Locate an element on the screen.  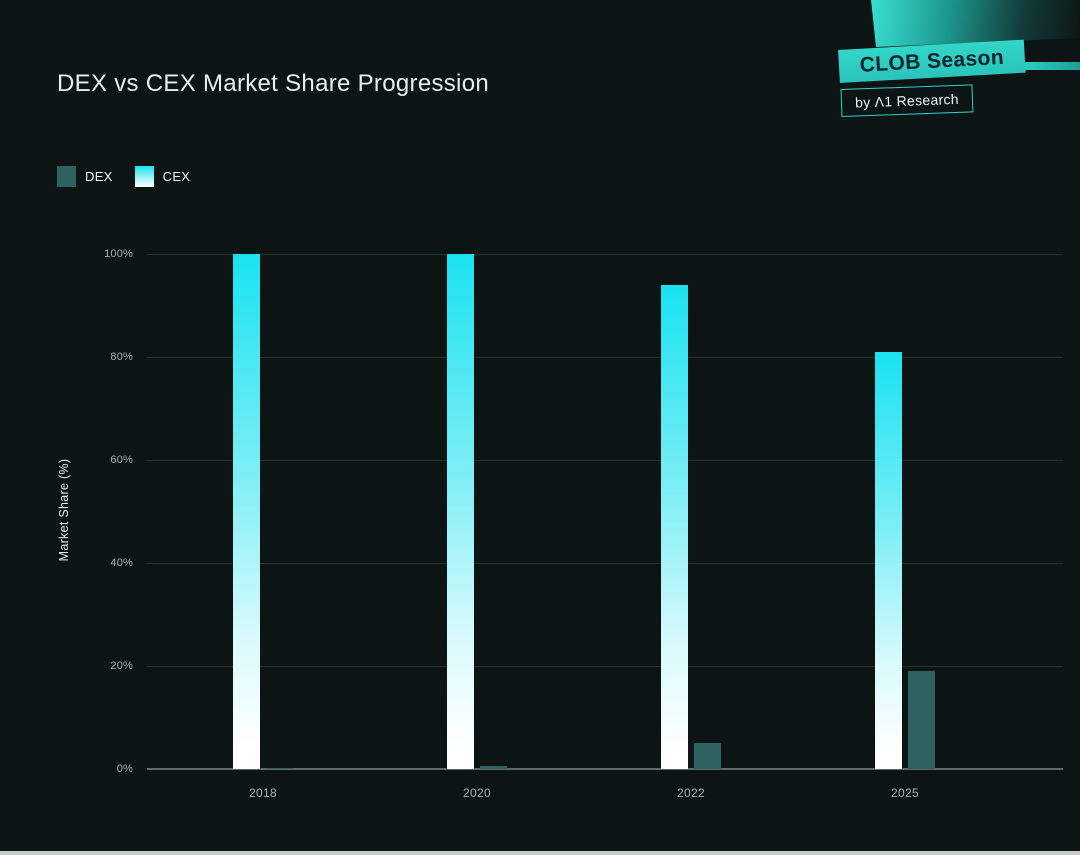
bottom-edge-strip is located at coordinates (540, 853).